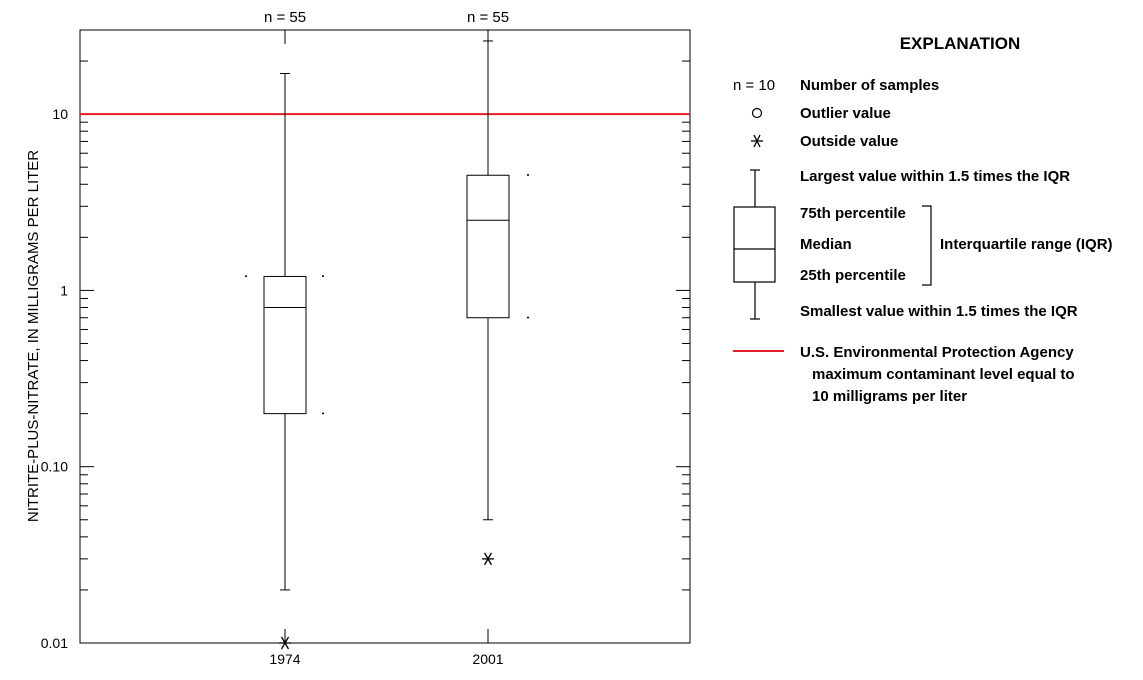 This screenshot has height=680, width=1143. I want to click on y-tick-label: 1, so click(64, 290).